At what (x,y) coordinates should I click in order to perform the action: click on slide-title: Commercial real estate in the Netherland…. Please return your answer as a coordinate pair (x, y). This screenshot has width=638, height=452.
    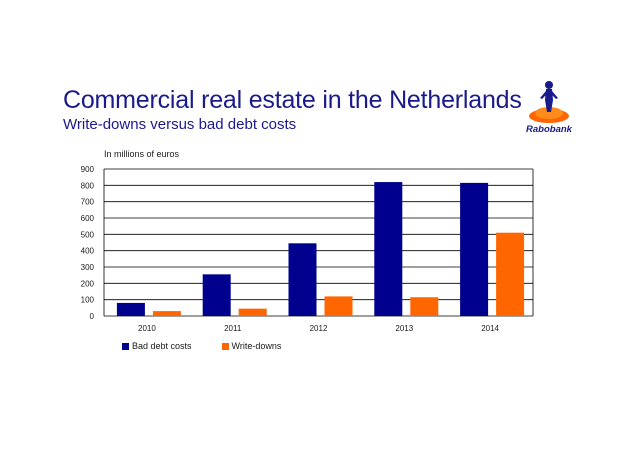
    Looking at the image, I should click on (292, 100).